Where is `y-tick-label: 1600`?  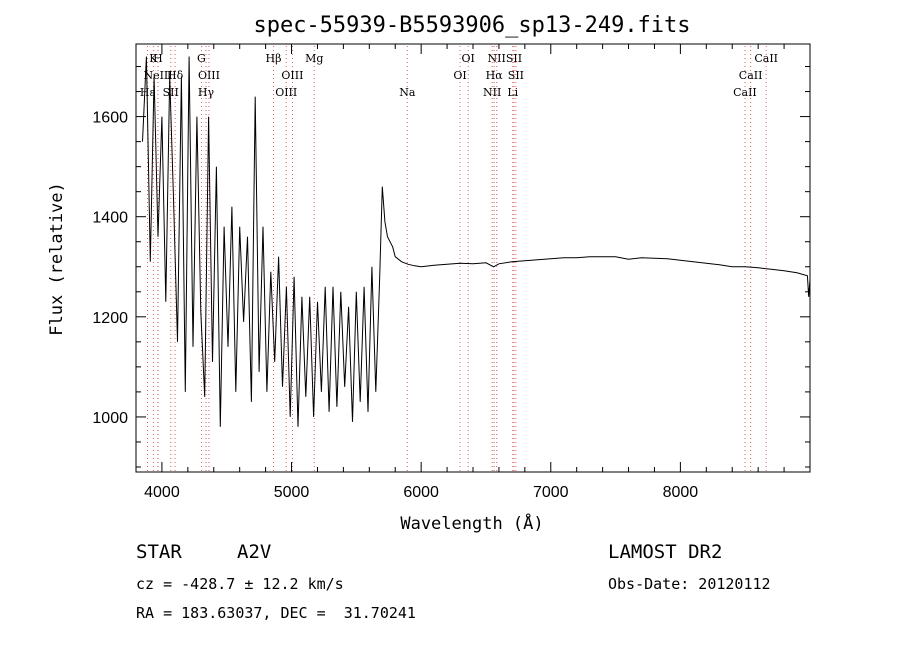 y-tick-label: 1600 is located at coordinates (110, 118).